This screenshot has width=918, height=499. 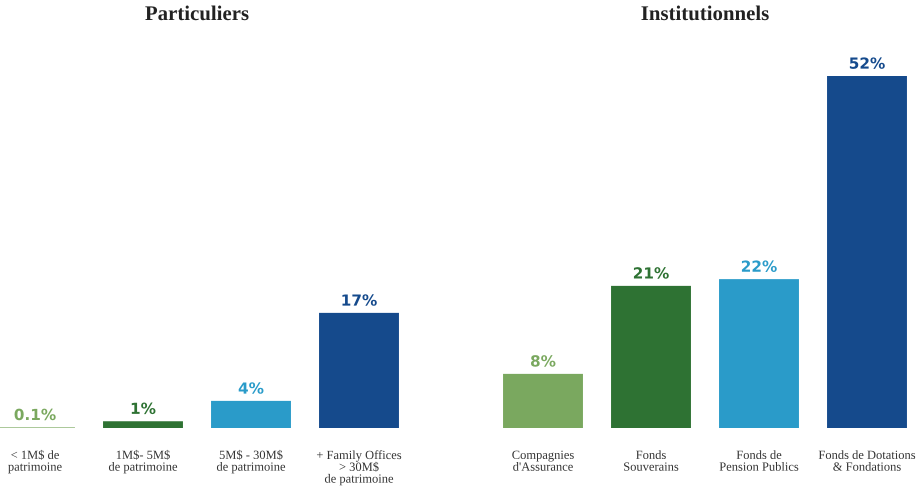 I want to click on data-label: 52%, so click(x=867, y=63).